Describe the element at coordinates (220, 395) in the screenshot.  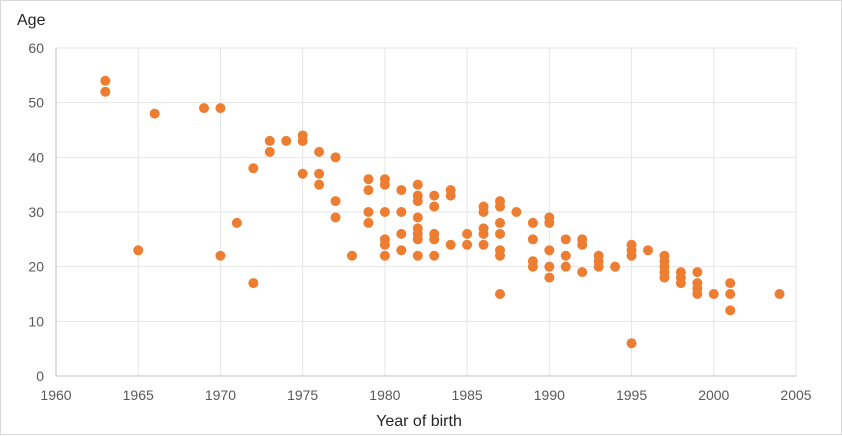
I see `x-tick-label: 1970` at that location.